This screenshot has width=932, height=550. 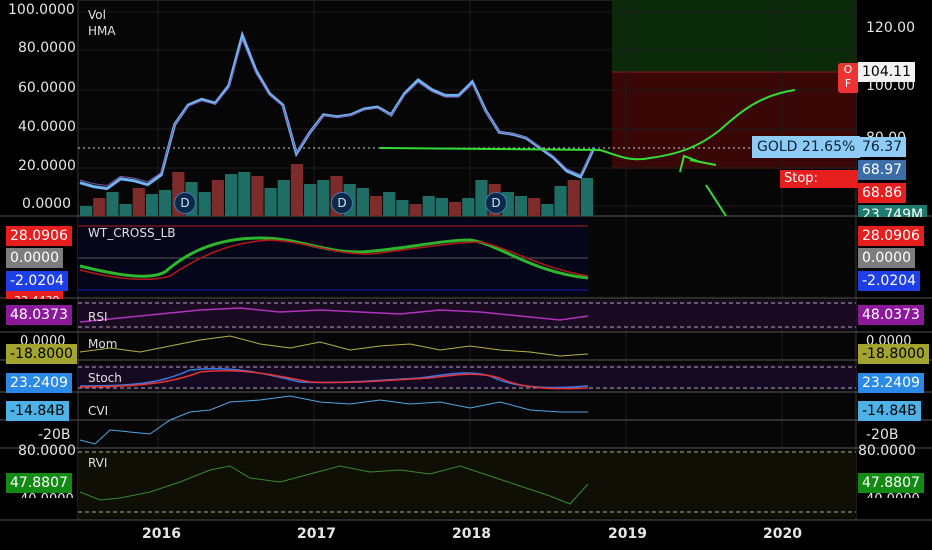 I want to click on rvi-right-tick: 80.0000, so click(x=887, y=451).